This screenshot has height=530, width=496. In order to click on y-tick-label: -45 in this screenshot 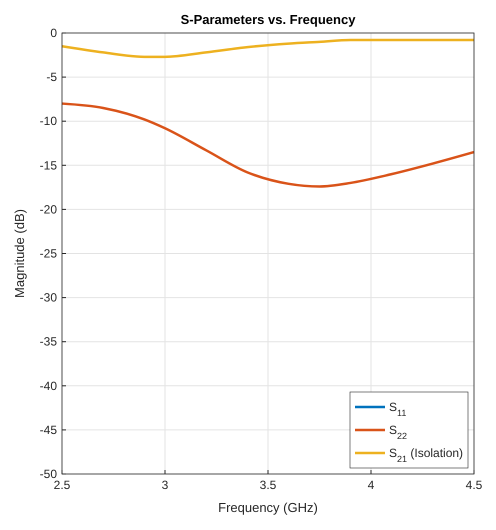, I will do `click(49, 429)`.